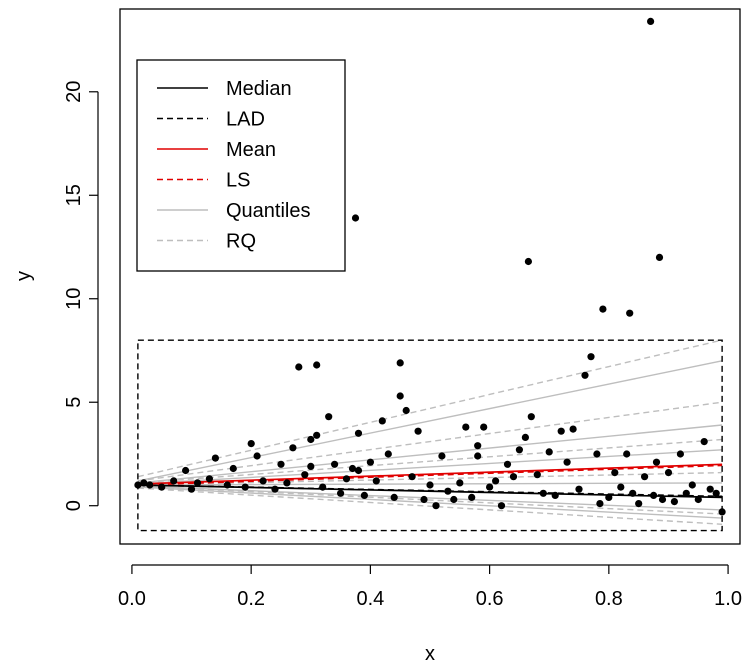 This screenshot has width=748, height=669. I want to click on legend-box, so click(241, 165).